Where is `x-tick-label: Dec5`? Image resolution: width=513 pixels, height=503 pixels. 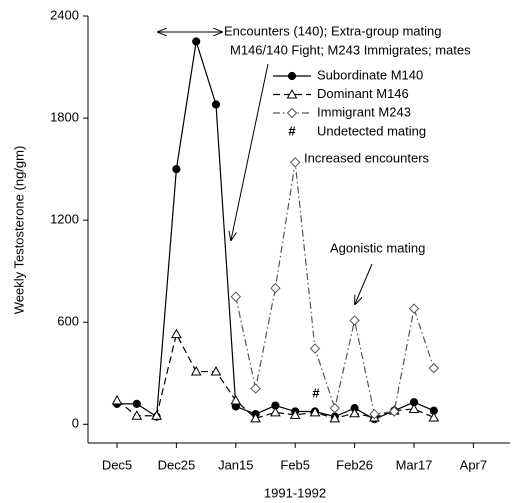
x-tick-label: Dec5 is located at coordinates (117, 464).